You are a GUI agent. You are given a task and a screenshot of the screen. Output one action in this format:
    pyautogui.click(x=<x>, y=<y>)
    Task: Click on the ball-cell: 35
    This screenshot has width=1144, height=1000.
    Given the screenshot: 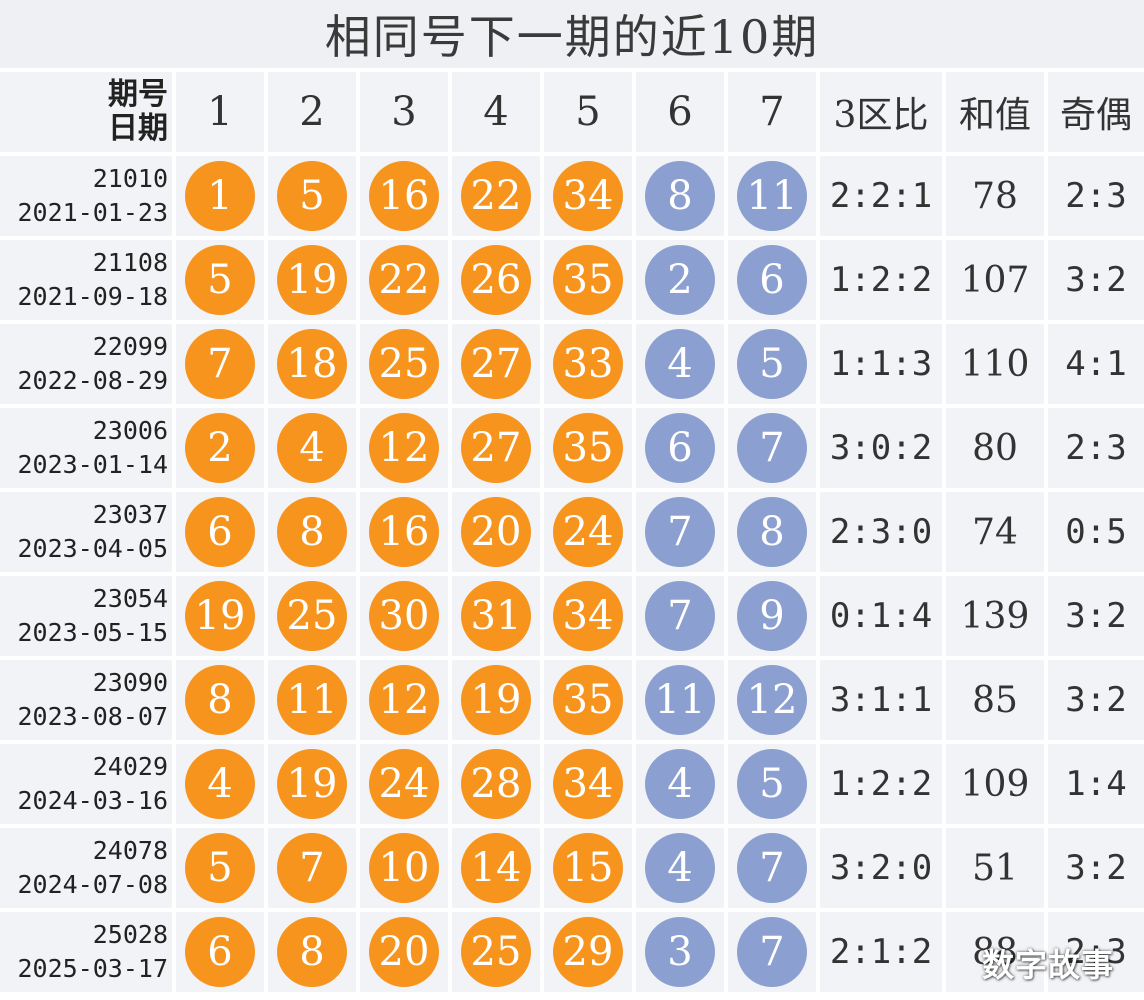 What is the action you would take?
    pyautogui.click(x=588, y=700)
    